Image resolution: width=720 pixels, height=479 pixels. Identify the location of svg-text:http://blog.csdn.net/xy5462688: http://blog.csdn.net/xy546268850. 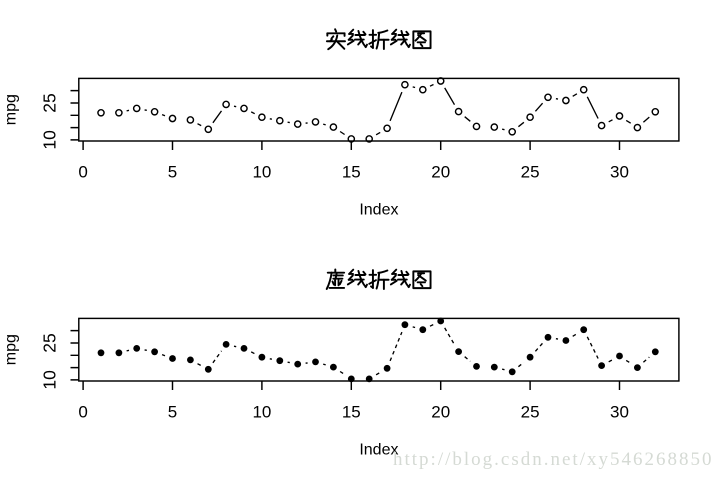
(553, 459).